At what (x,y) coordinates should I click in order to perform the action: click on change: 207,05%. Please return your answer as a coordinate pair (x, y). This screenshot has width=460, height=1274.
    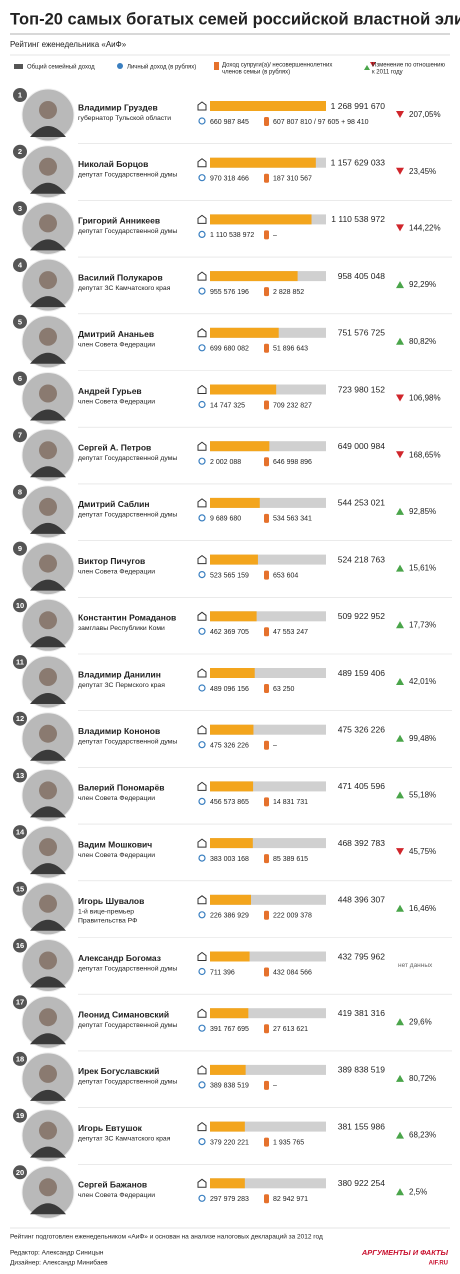
    Looking at the image, I should click on (425, 114).